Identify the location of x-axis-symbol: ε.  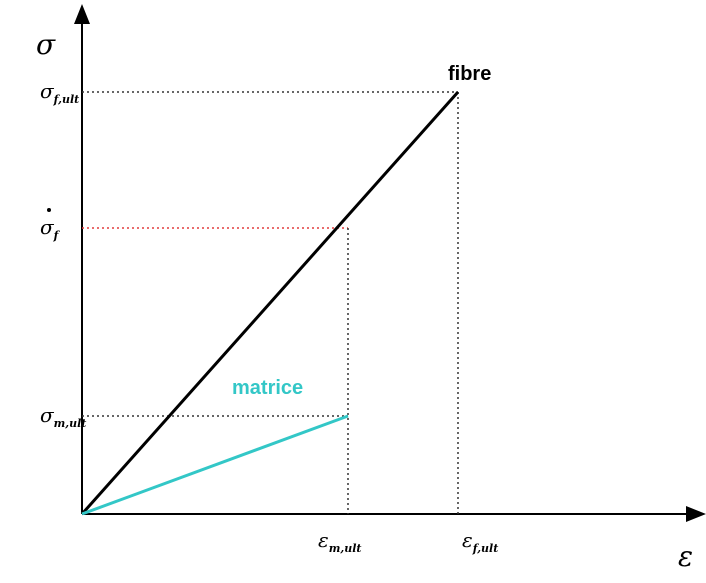
(685, 556).